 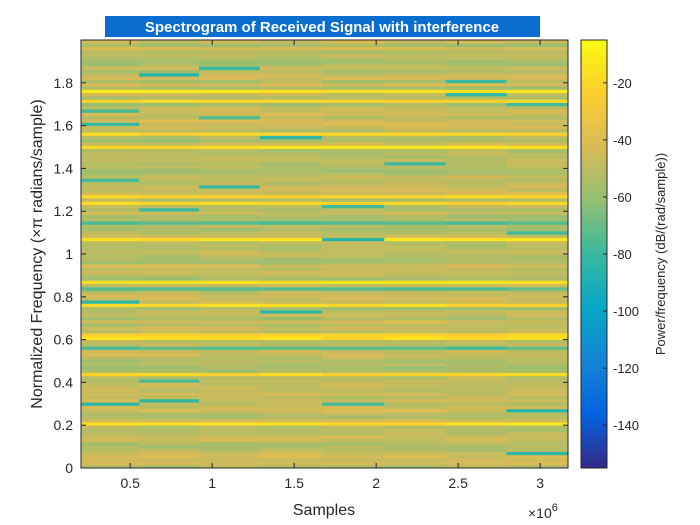 What do you see at coordinates (37, 253) in the screenshot?
I see `y-axis-label: Normalized Frequency (×π radians/sample)` at bounding box center [37, 253].